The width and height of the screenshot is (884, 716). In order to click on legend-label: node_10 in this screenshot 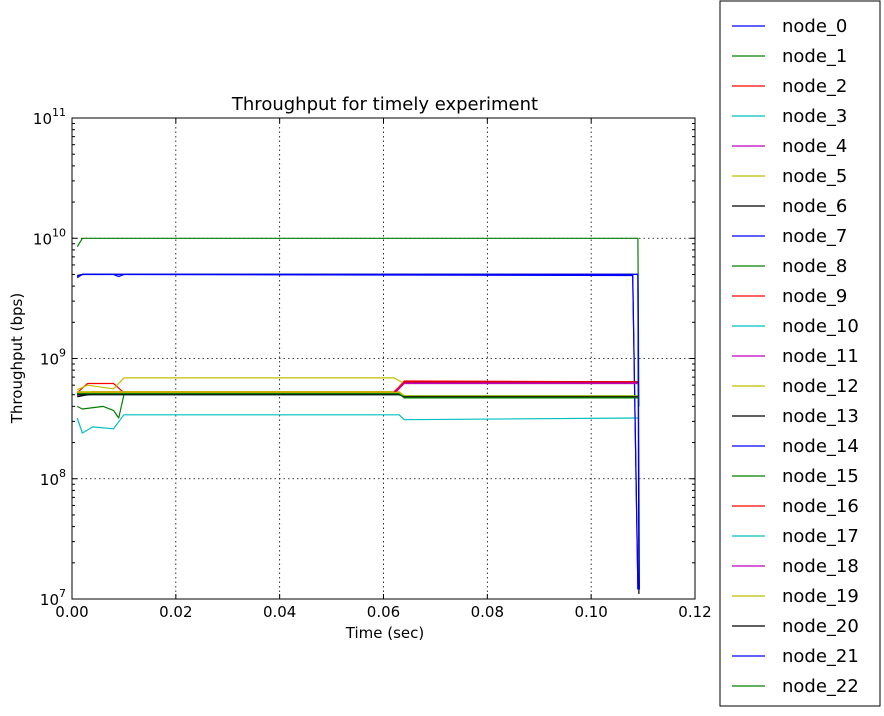, I will do `click(820, 326)`.